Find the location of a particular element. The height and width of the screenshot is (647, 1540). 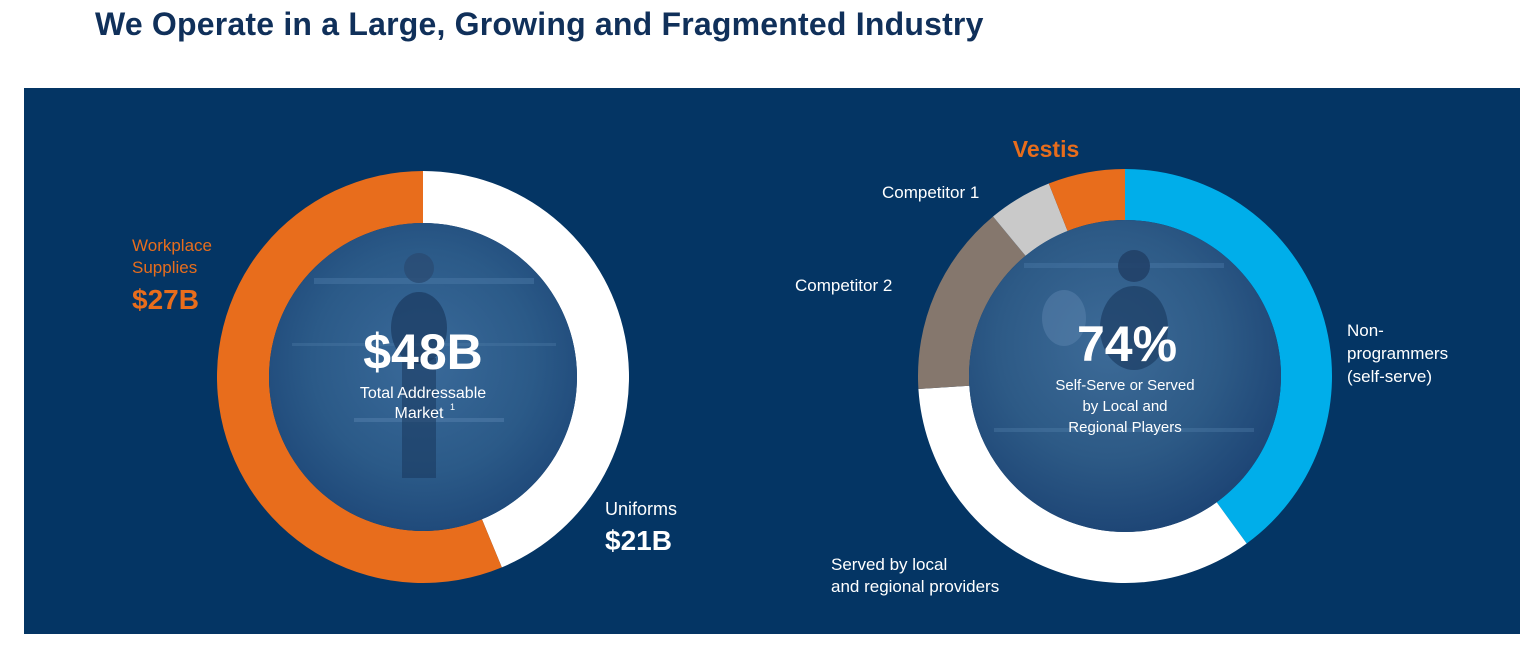

market-share-center-photo is located at coordinates (1125, 376).